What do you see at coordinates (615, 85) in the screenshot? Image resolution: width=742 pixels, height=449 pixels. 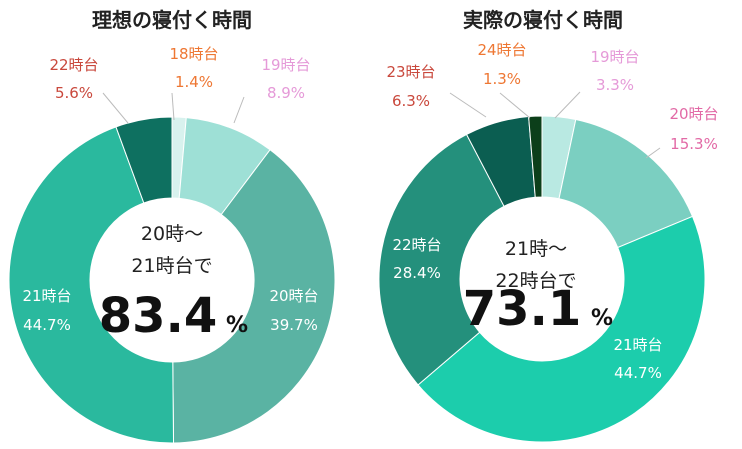 I see `label-19-value: 3.3%` at bounding box center [615, 85].